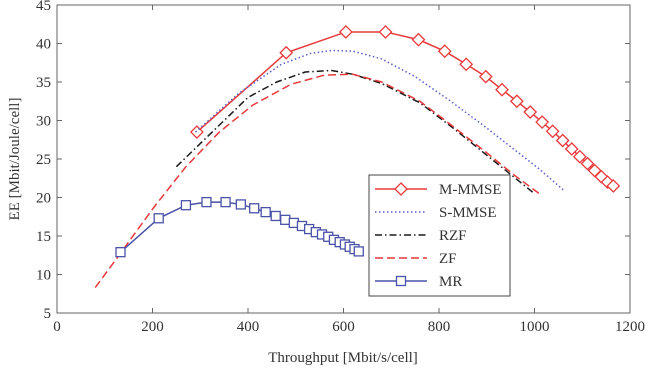 Image resolution: width=657 pixels, height=371 pixels. Describe the element at coordinates (57, 327) in the screenshot. I see `x-tick-label: 0` at that location.